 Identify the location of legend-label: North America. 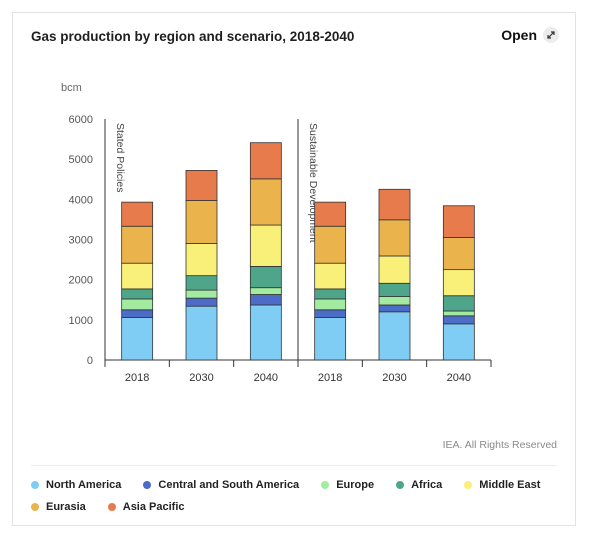
(83, 485).